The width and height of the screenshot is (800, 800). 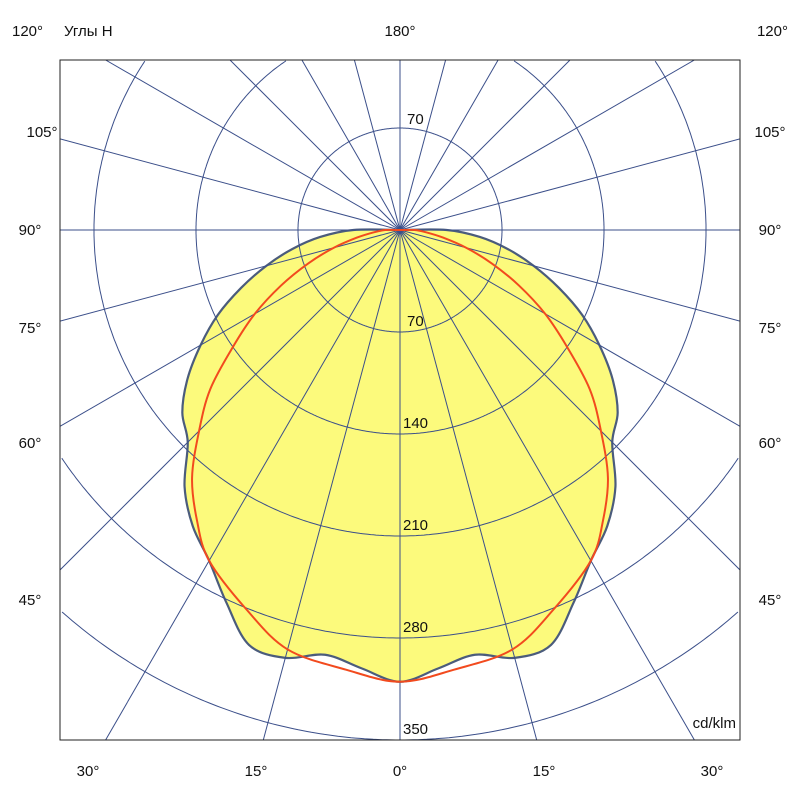 What do you see at coordinates (714, 723) in the screenshot?
I see `unit-label: cd/klm` at bounding box center [714, 723].